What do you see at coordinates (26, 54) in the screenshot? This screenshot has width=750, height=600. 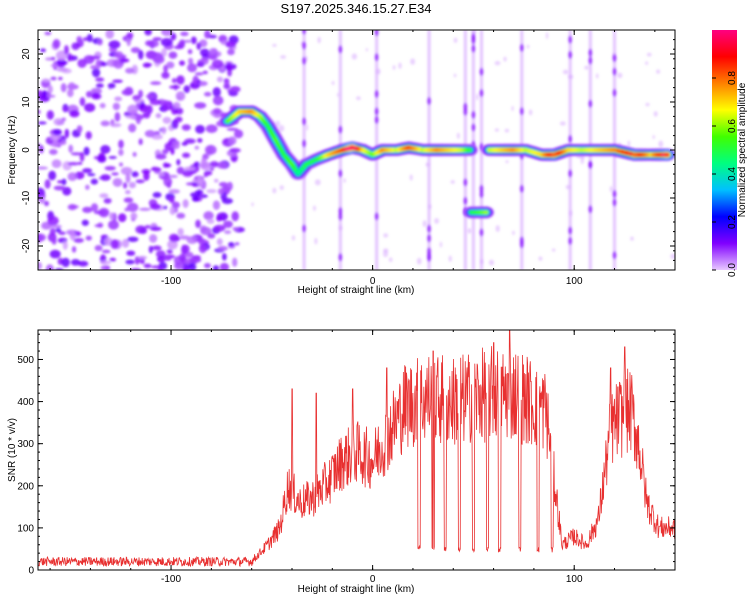 I see `y-tick-label: 20` at bounding box center [26, 54].